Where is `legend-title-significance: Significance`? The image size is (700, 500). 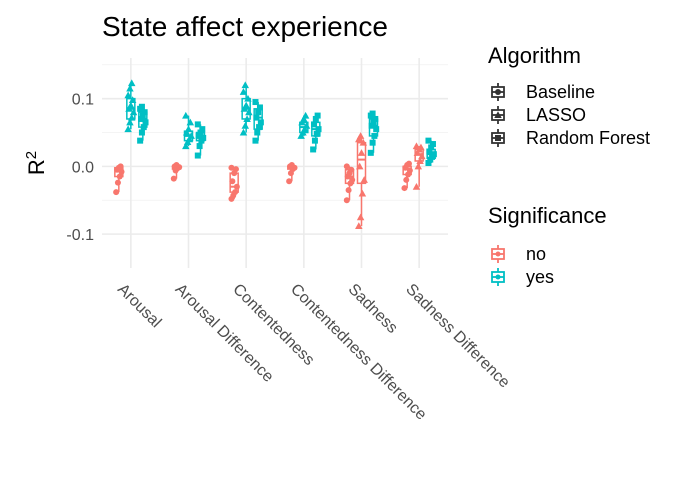
legend-title-significance: Significance is located at coordinates (547, 215).